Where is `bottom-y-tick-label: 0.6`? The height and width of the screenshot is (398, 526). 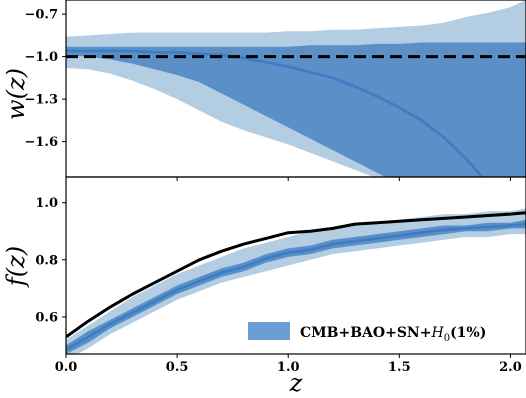
bottom-y-tick-label: 0.6 is located at coordinates (46, 317).